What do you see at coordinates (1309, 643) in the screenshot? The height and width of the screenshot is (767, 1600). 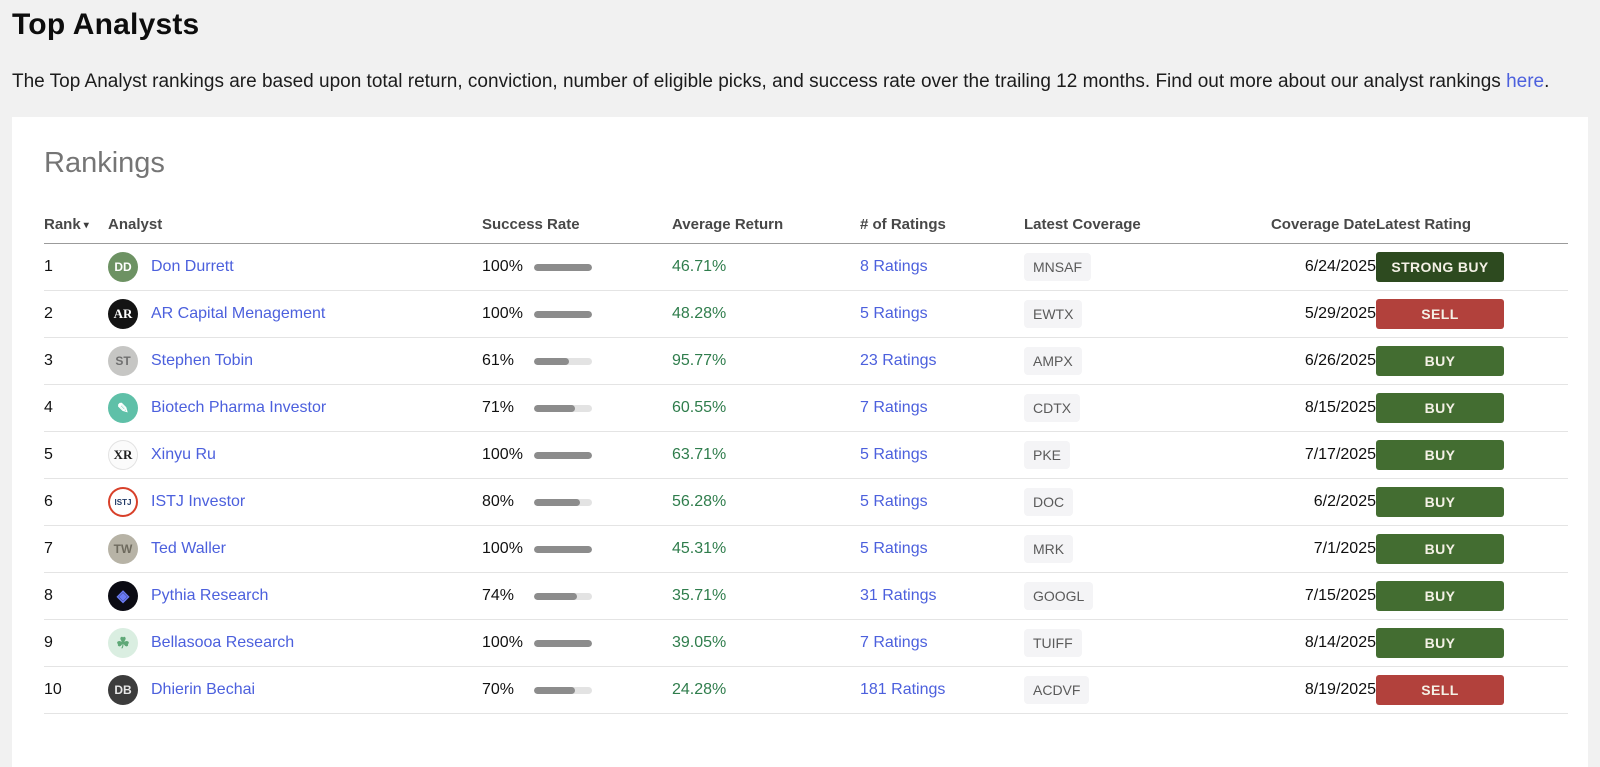 I see `coverage-date-value: 8/14/2025` at bounding box center [1309, 643].